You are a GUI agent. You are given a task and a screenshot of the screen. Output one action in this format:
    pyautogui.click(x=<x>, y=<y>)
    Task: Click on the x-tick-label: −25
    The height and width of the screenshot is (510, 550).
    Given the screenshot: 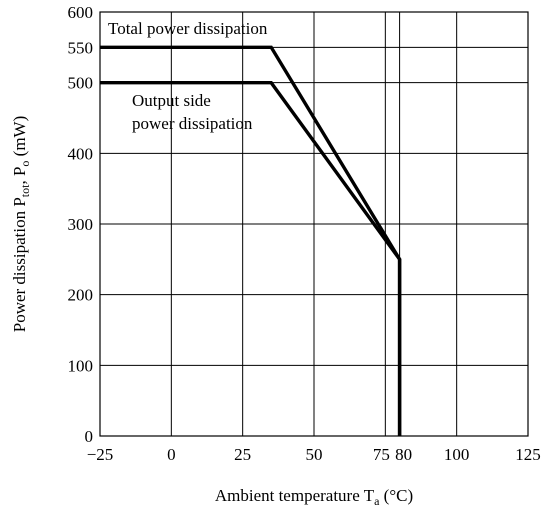 What is the action you would take?
    pyautogui.click(x=100, y=454)
    